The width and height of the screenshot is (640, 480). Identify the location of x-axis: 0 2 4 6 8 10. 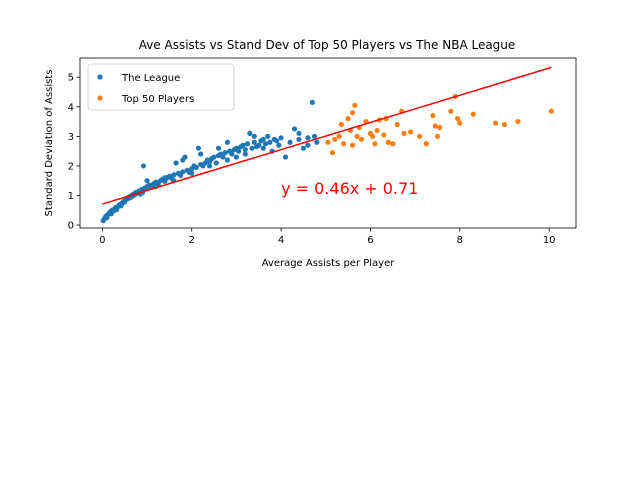
(327, 237).